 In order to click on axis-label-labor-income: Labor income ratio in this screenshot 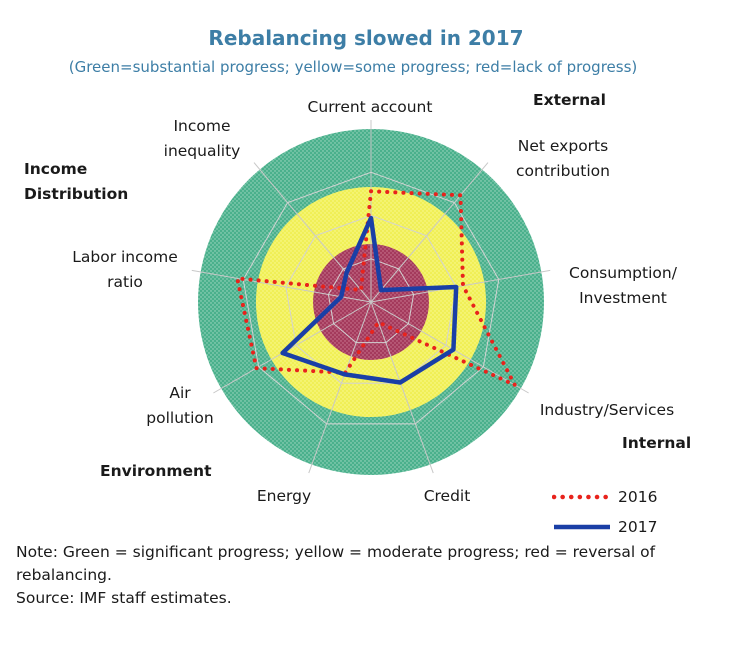, I will do `click(125, 269)`.